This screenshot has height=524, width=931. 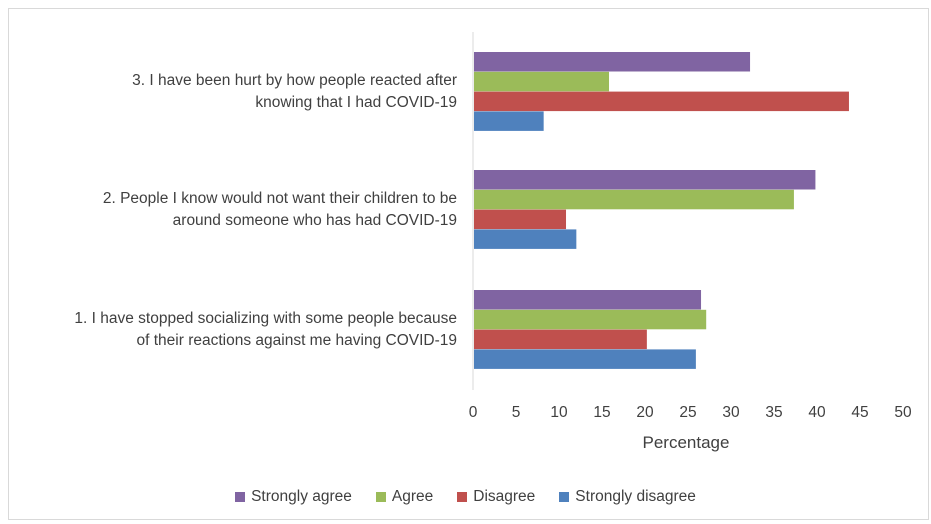 What do you see at coordinates (645, 412) in the screenshot?
I see `x-tick-label: 20` at bounding box center [645, 412].